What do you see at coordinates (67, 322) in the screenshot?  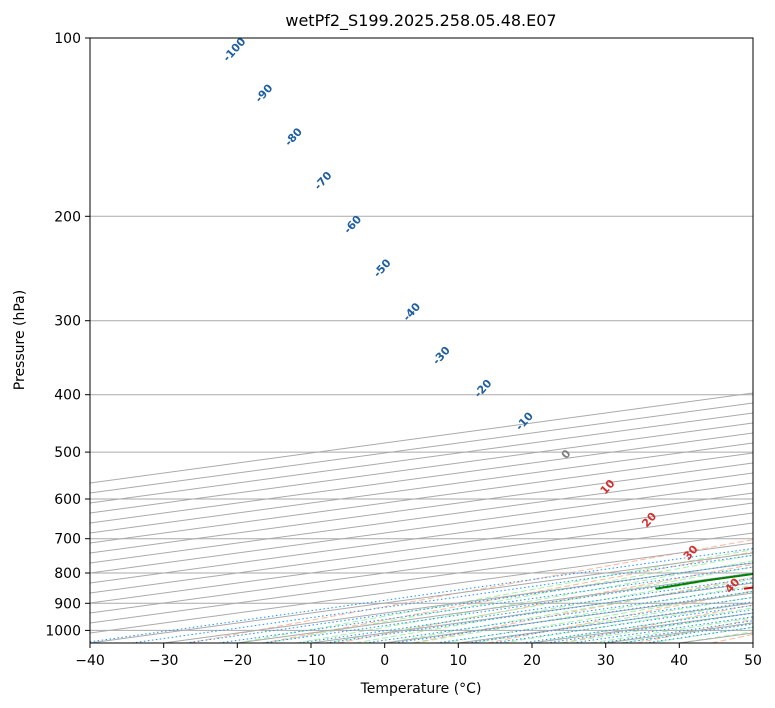 I see `y-tick-label: 300` at bounding box center [67, 322].